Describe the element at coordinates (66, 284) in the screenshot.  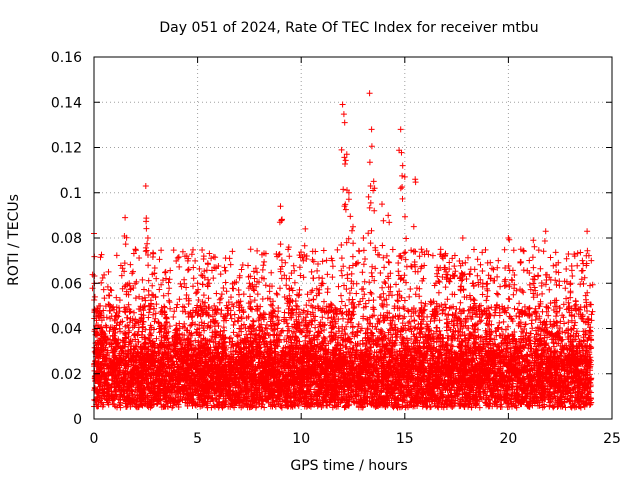
I see `y-tick-label: 0.06` at that location.